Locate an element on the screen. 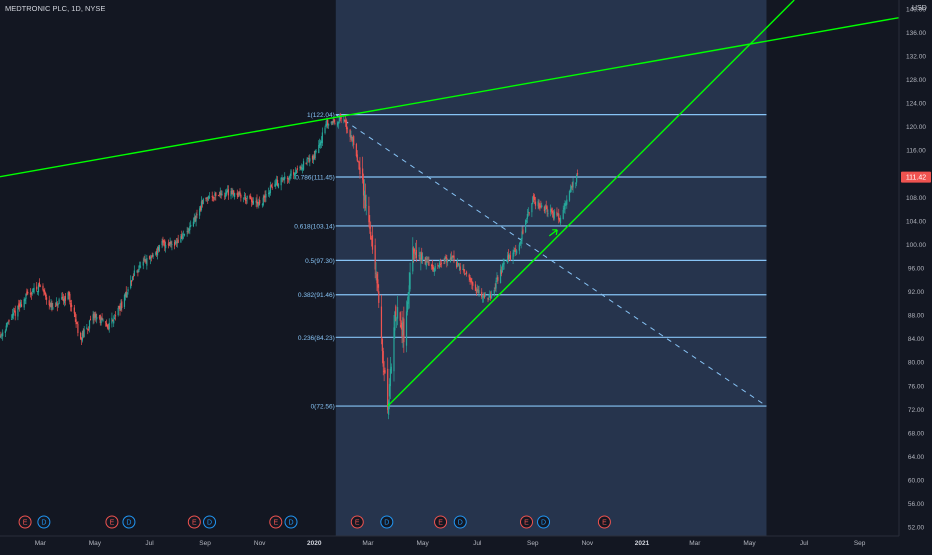  time-tick-label: Jul is located at coordinates (149, 543).